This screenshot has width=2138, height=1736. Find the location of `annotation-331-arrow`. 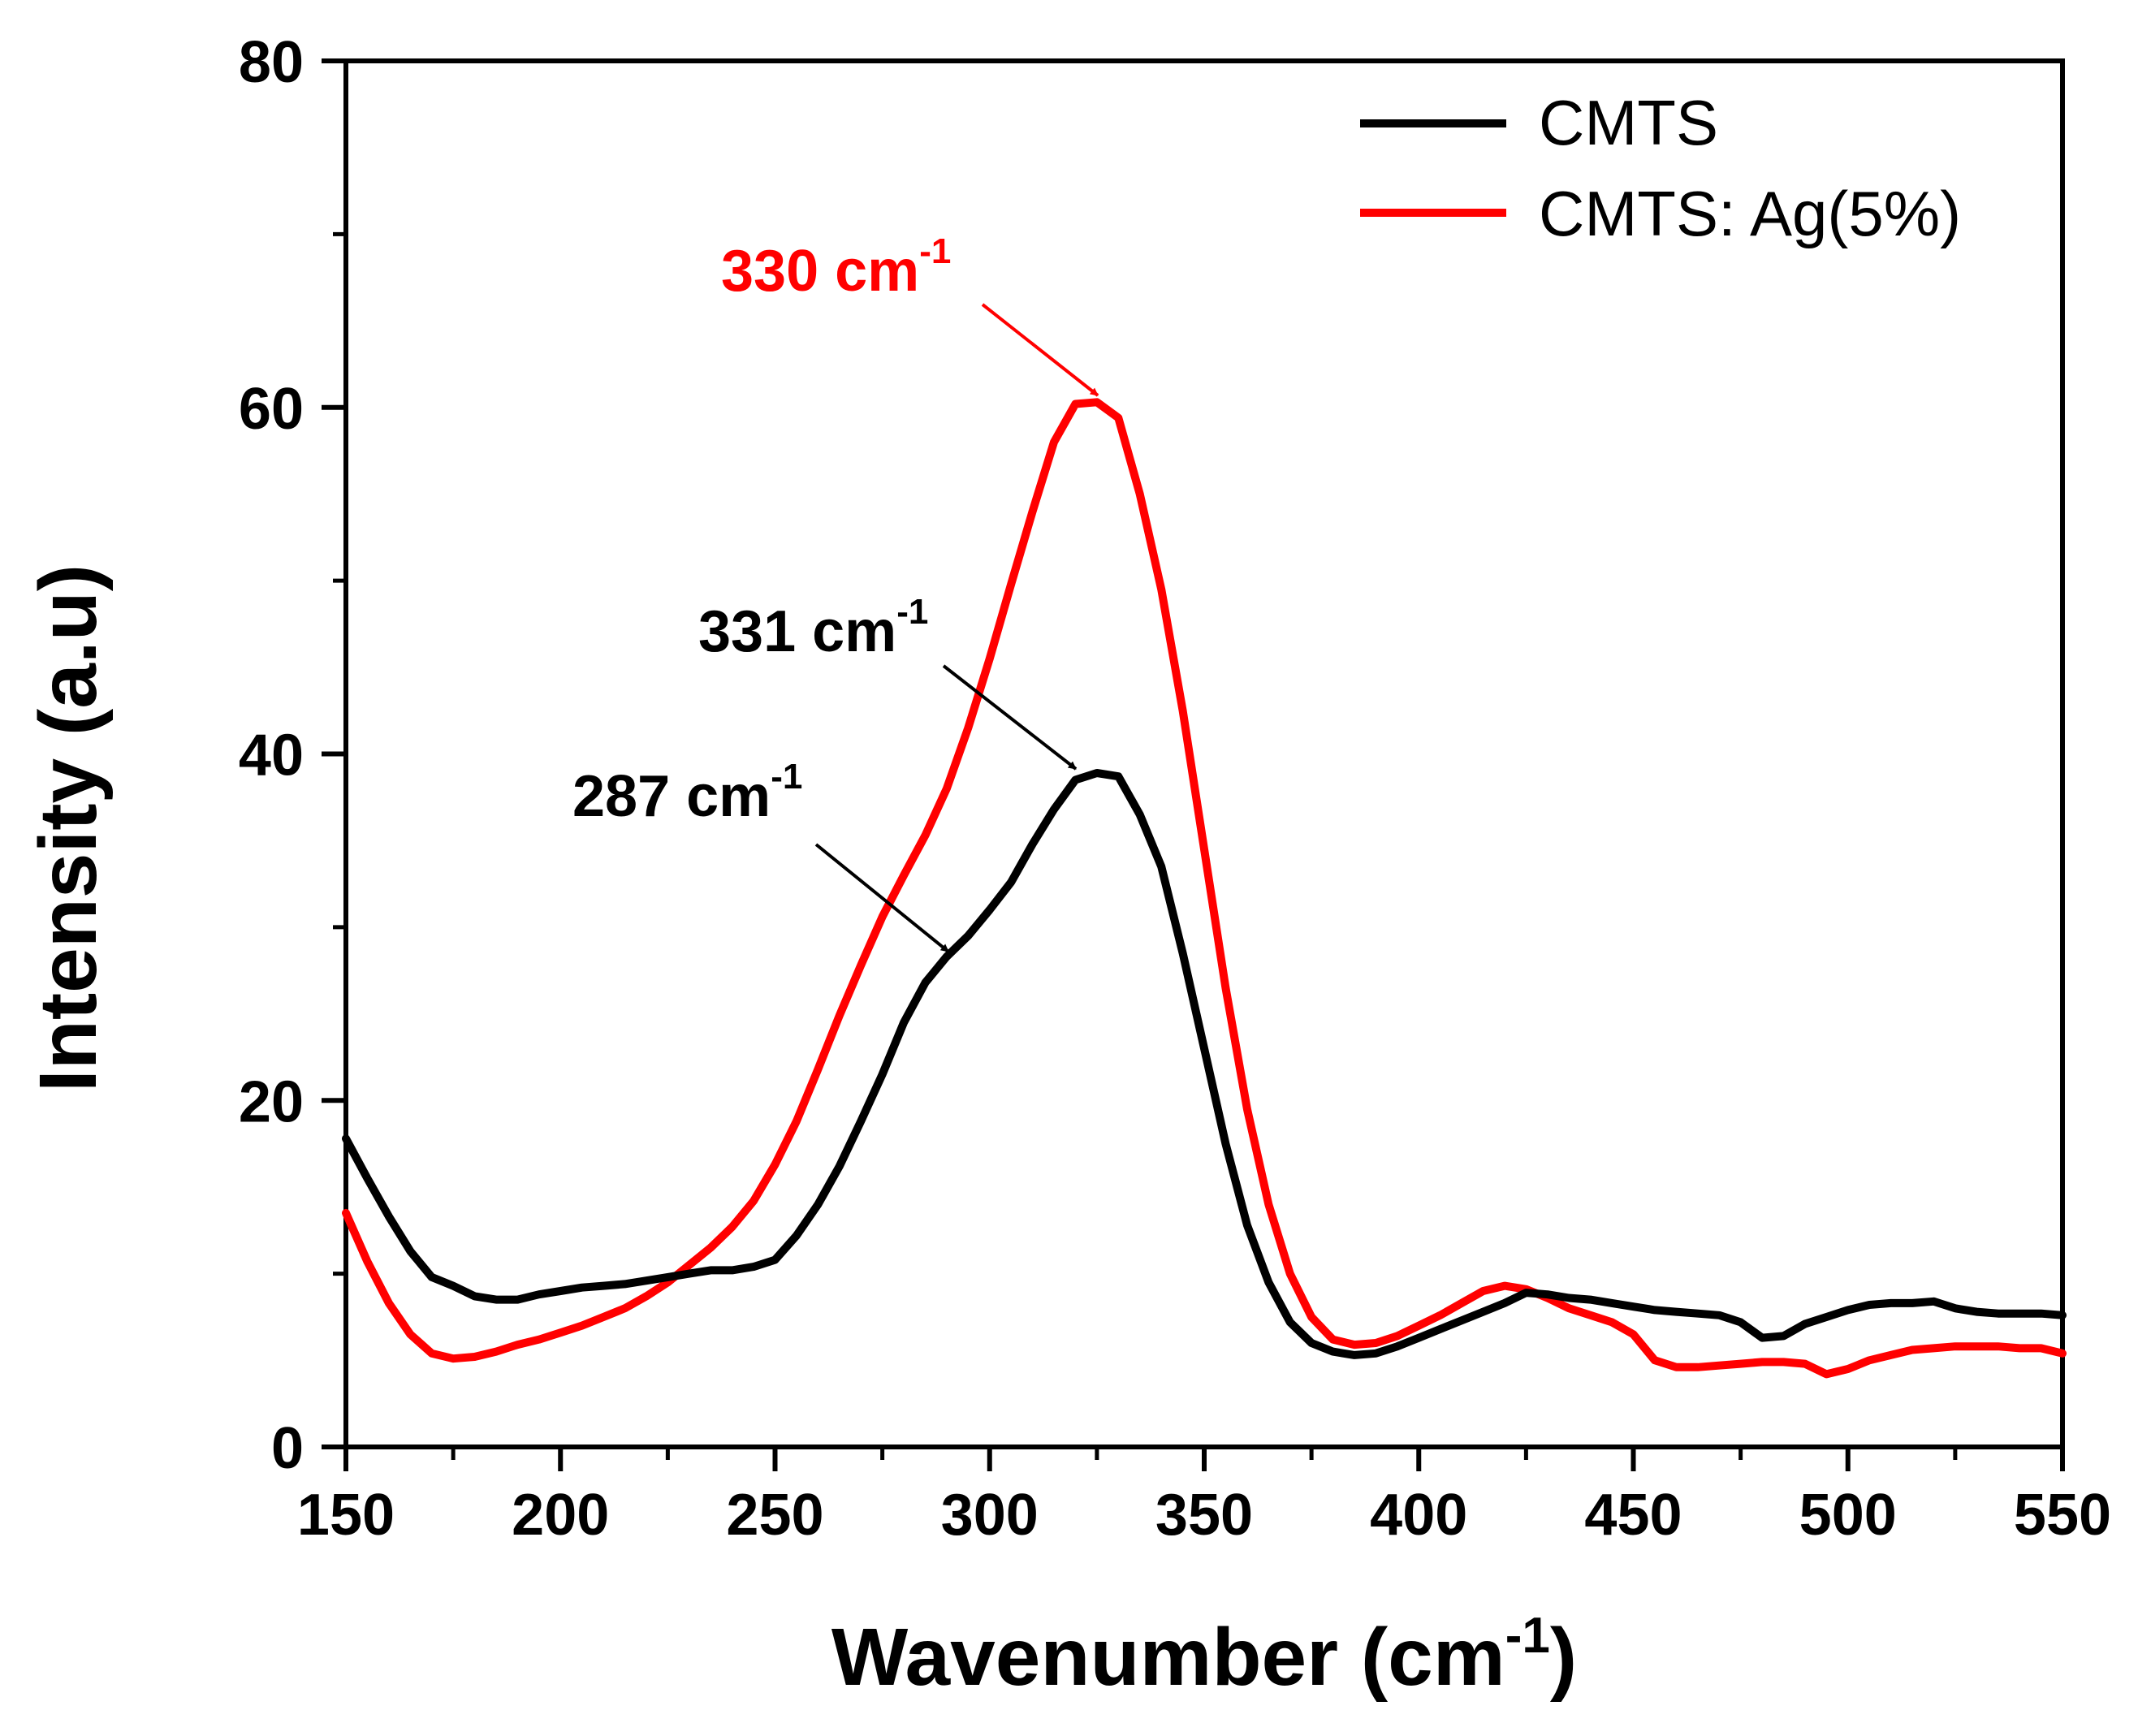

annotation-331-arrow is located at coordinates (1010, 717).